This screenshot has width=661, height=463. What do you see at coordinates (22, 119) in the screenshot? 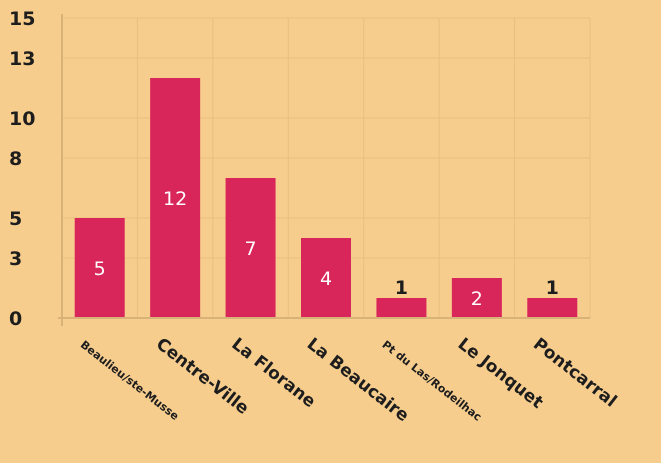
I see `y-tick-label: 10` at bounding box center [22, 119].